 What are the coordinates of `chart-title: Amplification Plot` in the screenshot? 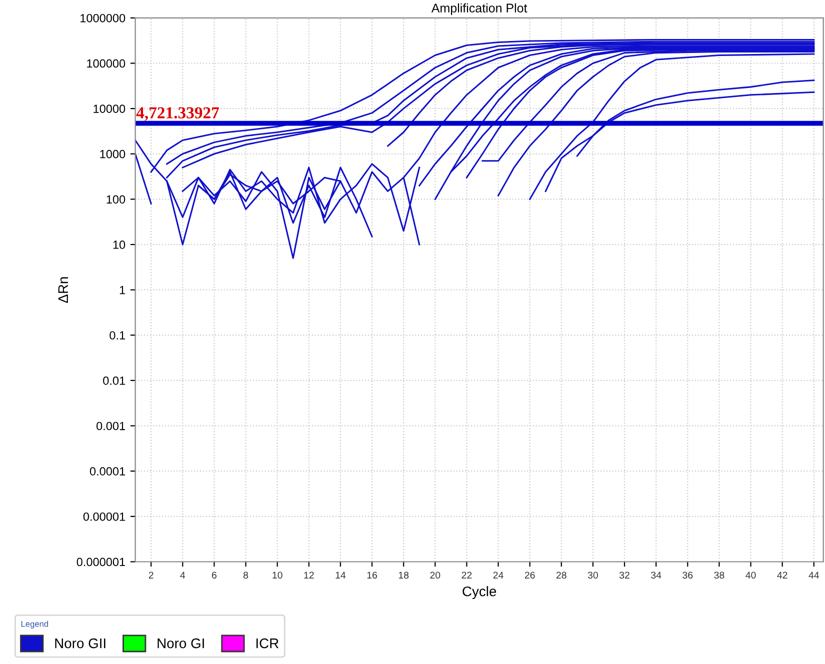 It's located at (479, 9).